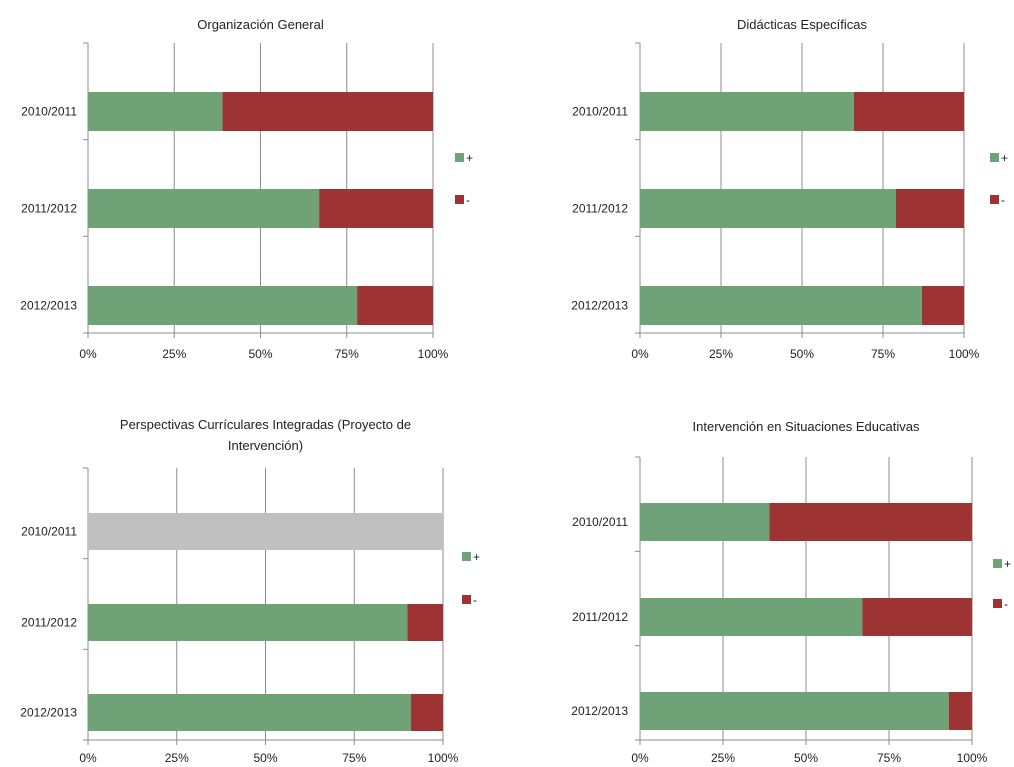 Image resolution: width=1014 pixels, height=767 pixels. I want to click on chart-title: Didácticas Específicas, so click(802, 24).